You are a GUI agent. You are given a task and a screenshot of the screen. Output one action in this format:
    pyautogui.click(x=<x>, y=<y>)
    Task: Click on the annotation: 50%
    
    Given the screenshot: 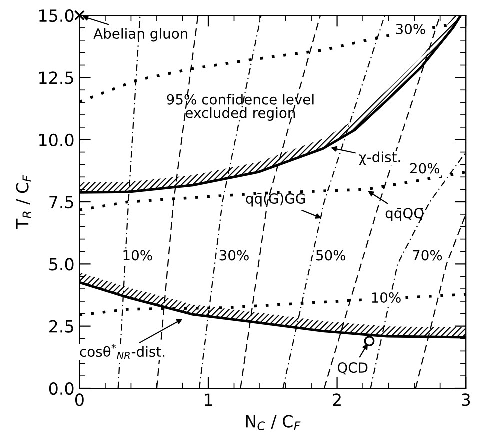 What is the action you would take?
    pyautogui.click(x=331, y=255)
    